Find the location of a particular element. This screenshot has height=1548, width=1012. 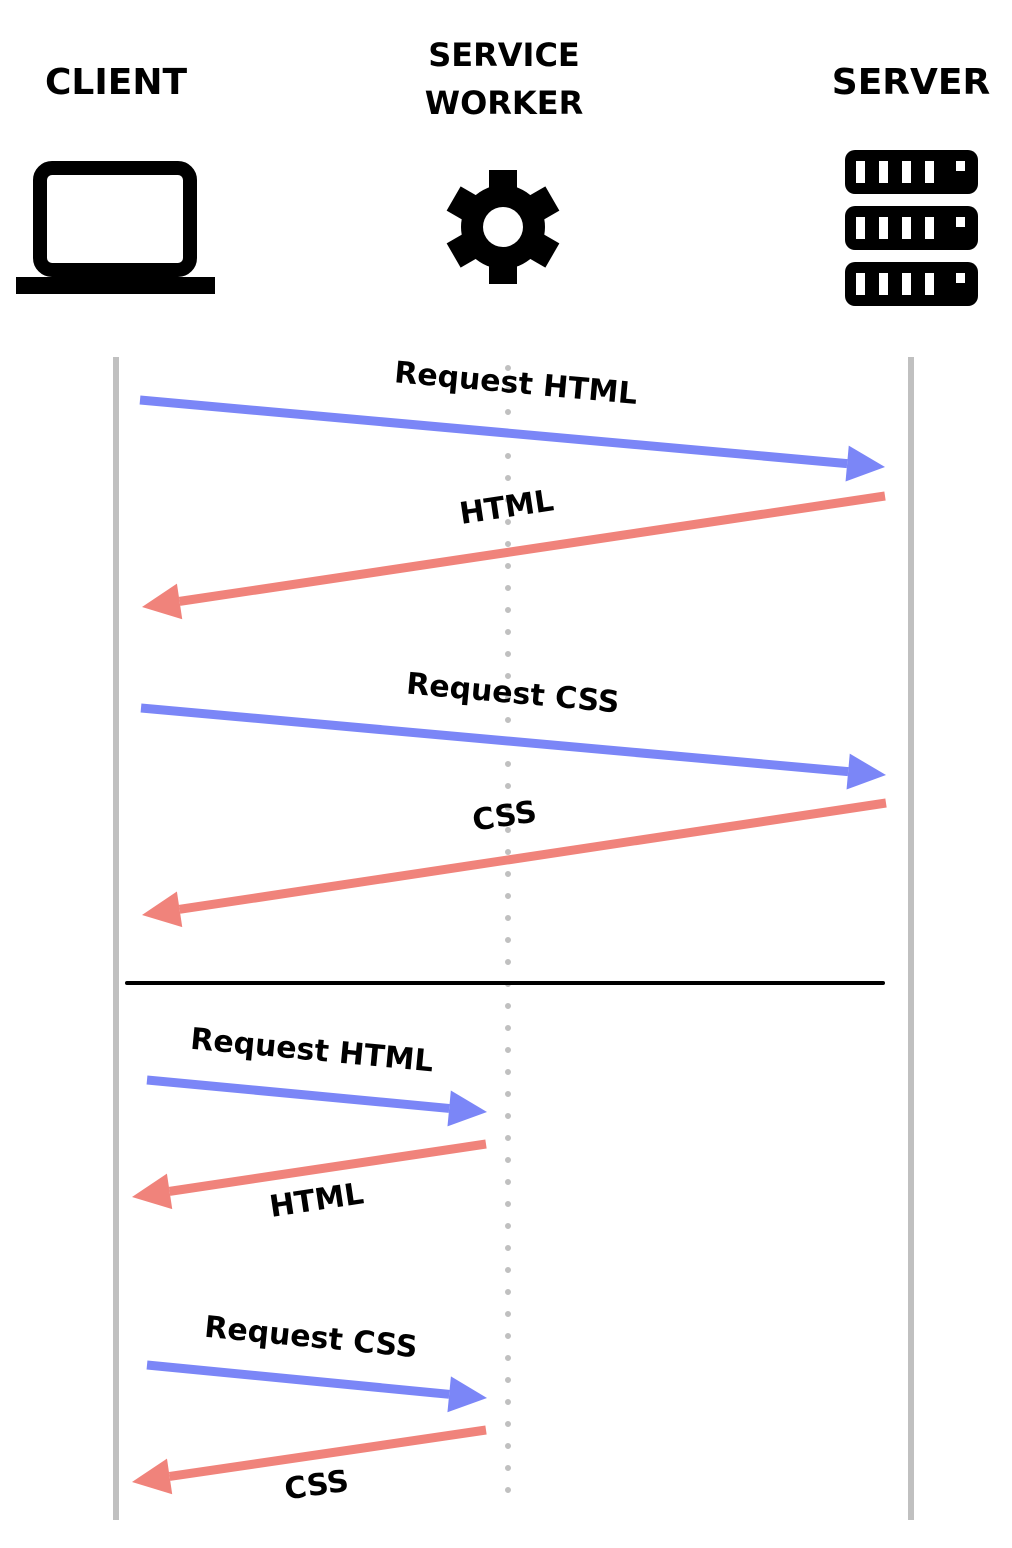

server-rack-icon is located at coordinates (911, 228).